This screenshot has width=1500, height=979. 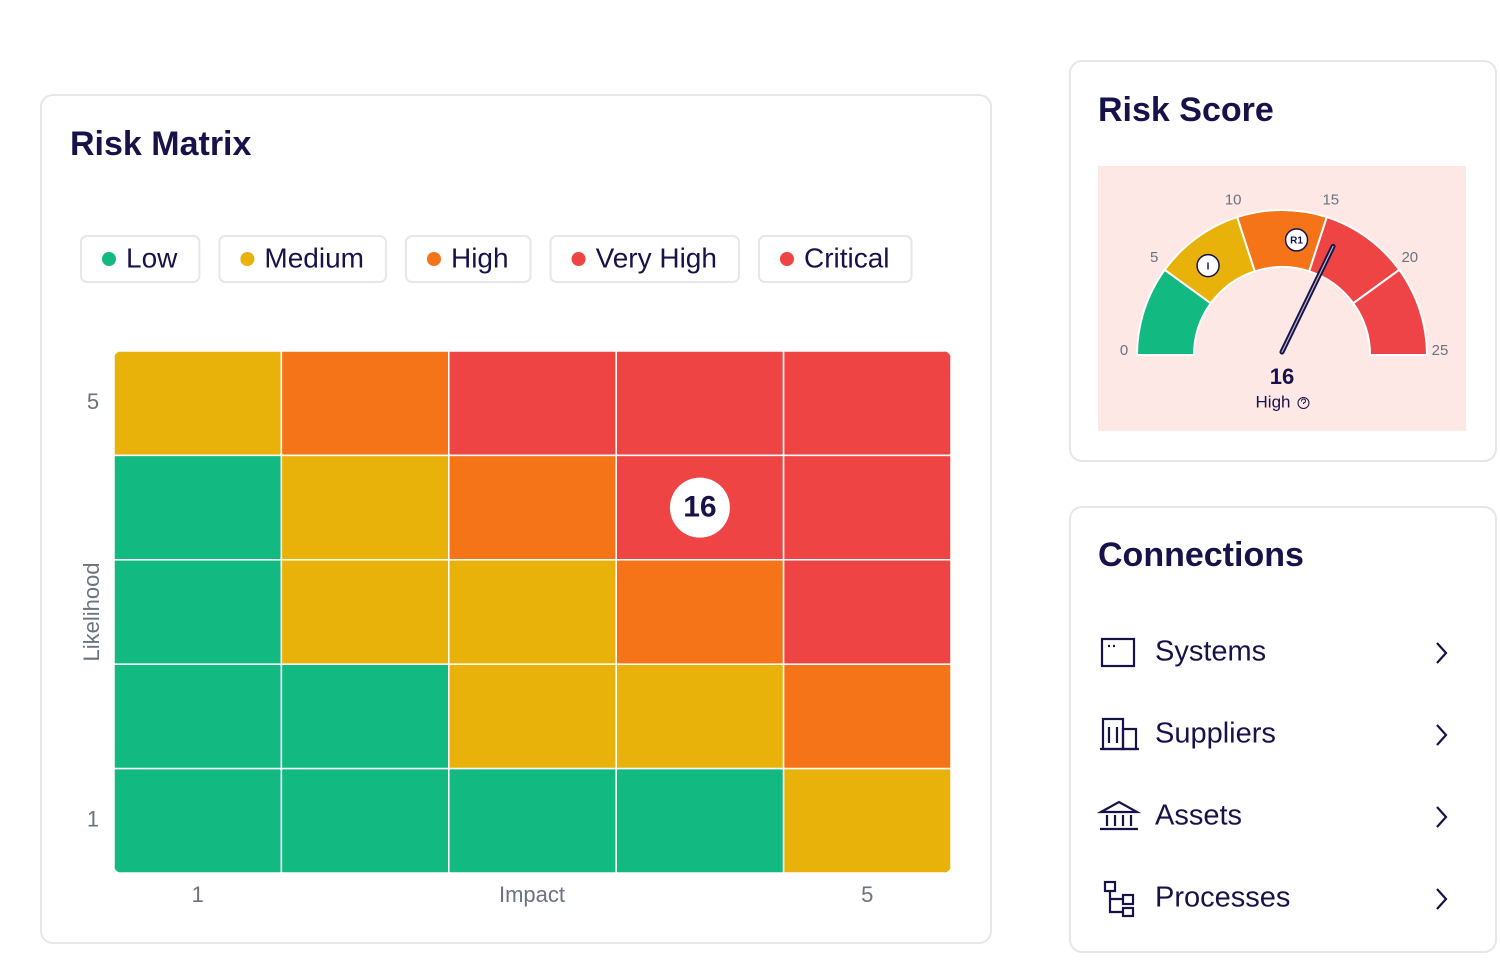 I want to click on legend: Low Medium High Very High Critical, so click(x=496, y=259).